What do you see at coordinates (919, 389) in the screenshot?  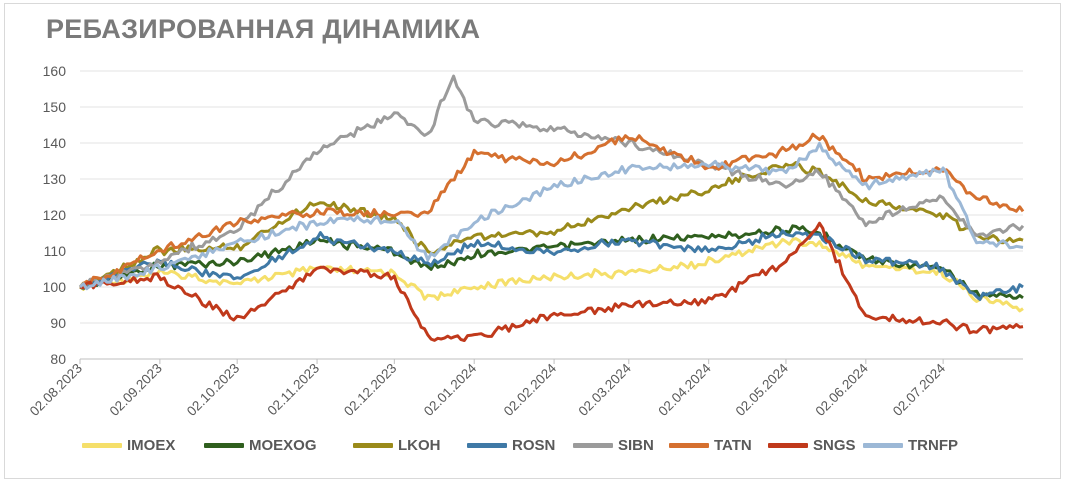 I see `x-tick-label: 02.07.2024` at bounding box center [919, 389].